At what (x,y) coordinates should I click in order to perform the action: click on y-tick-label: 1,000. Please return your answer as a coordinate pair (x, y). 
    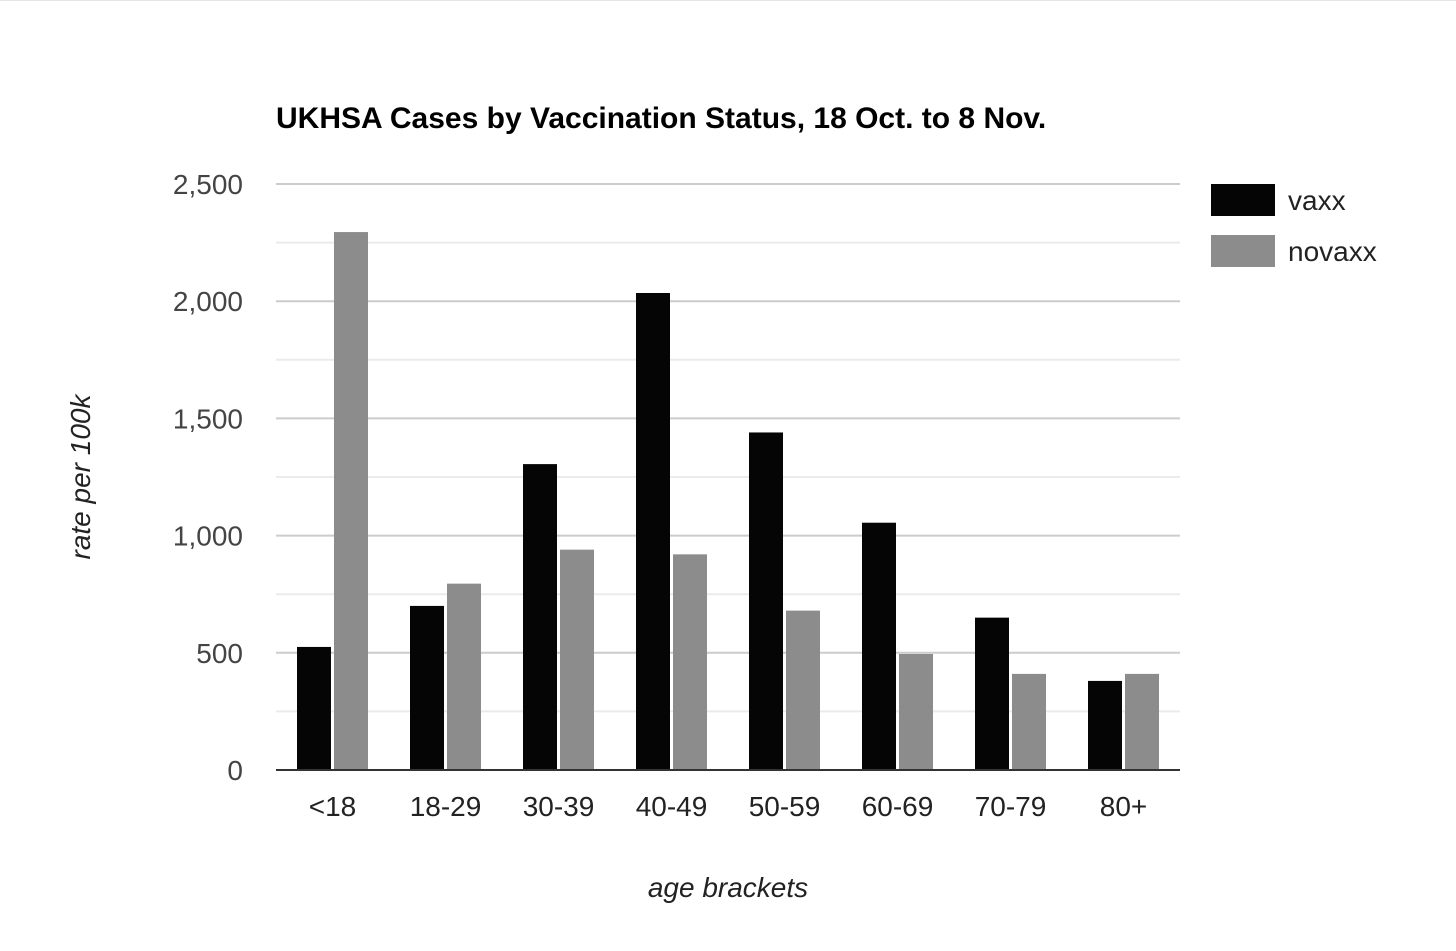
    Looking at the image, I should click on (208, 536).